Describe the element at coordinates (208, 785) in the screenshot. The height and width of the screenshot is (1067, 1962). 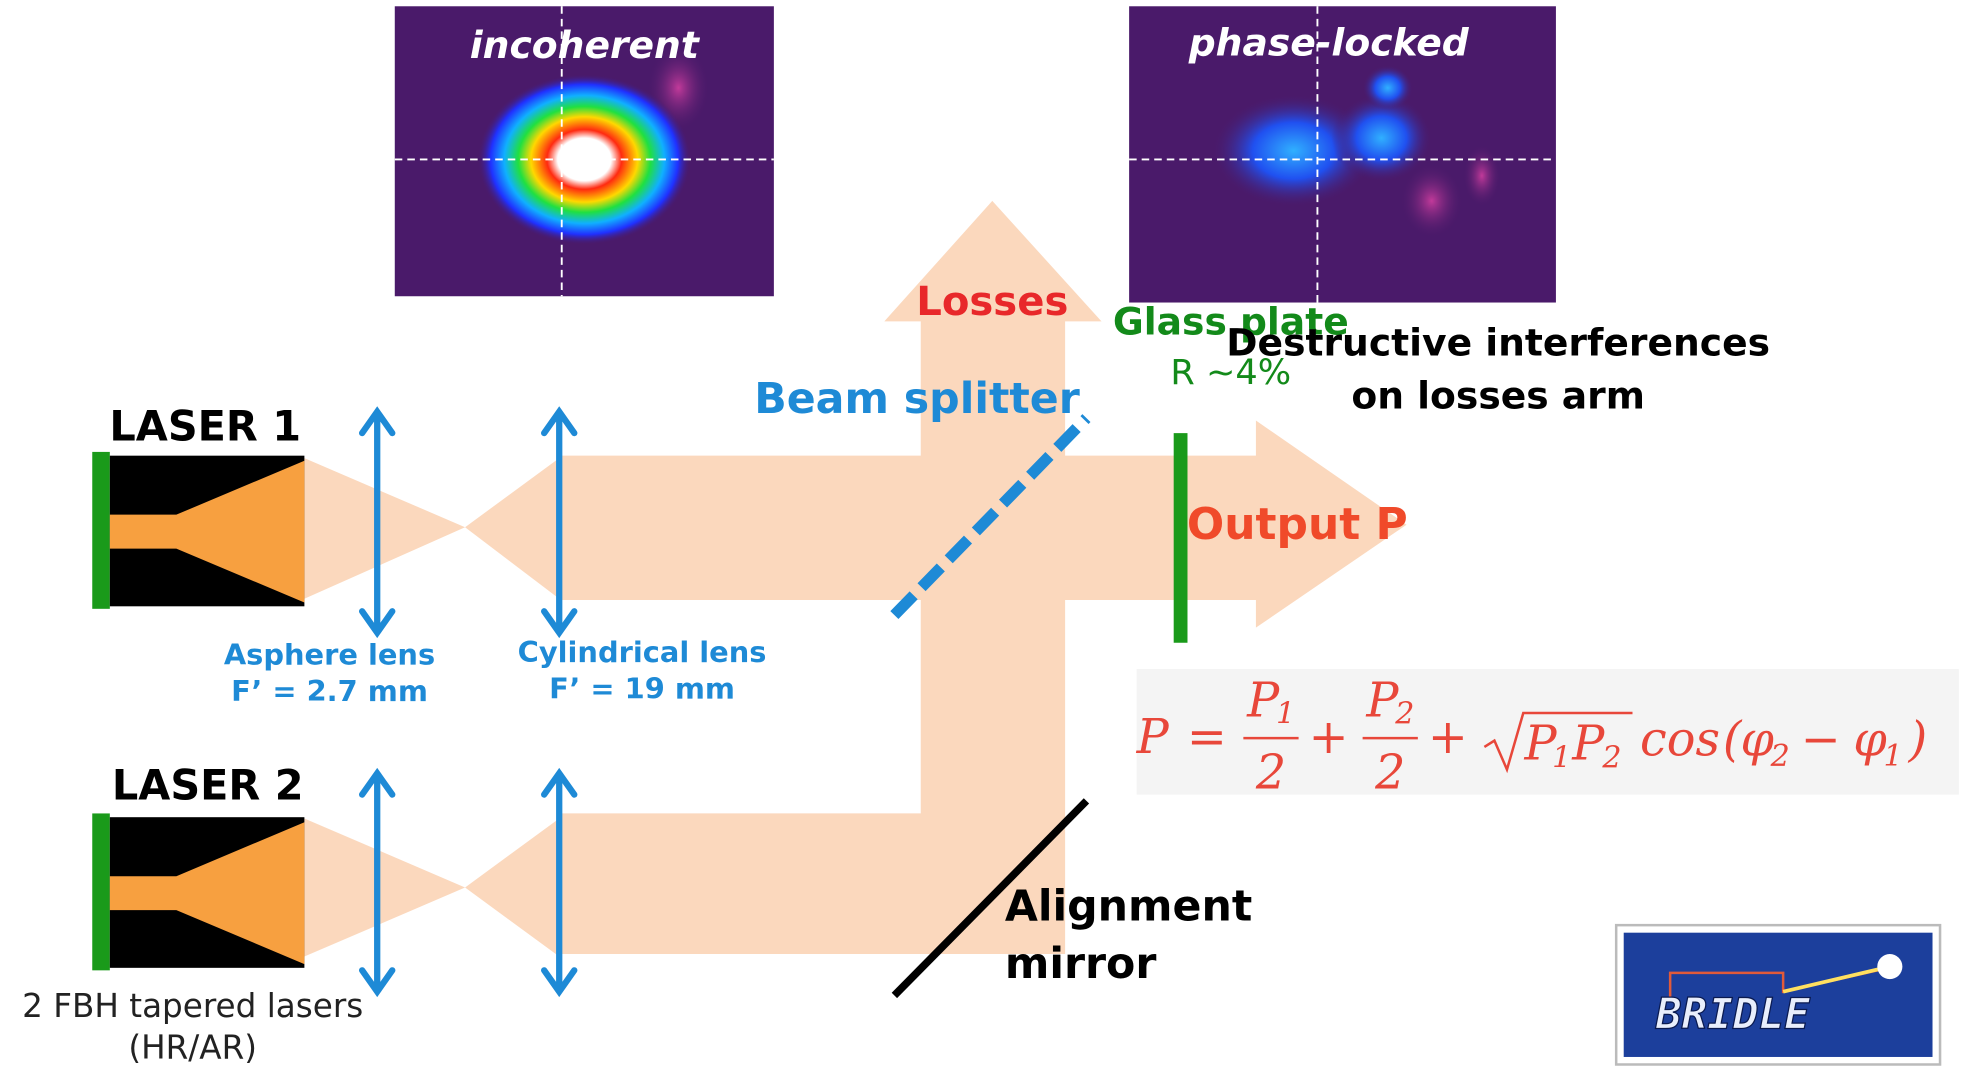
I see `laser-label: LASER 2` at that location.